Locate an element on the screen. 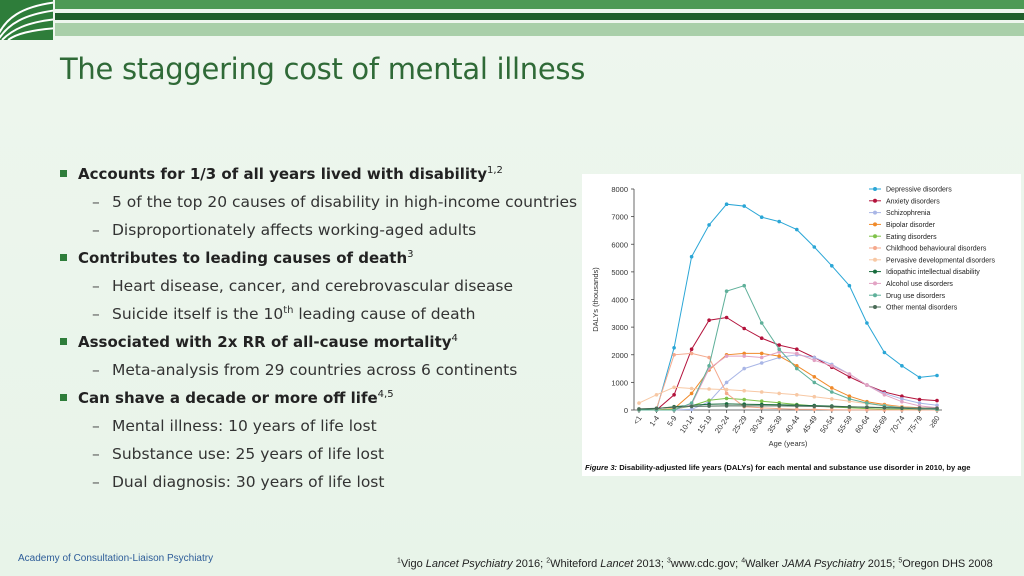  legend-label: Bipolar disorder is located at coordinates (911, 225).